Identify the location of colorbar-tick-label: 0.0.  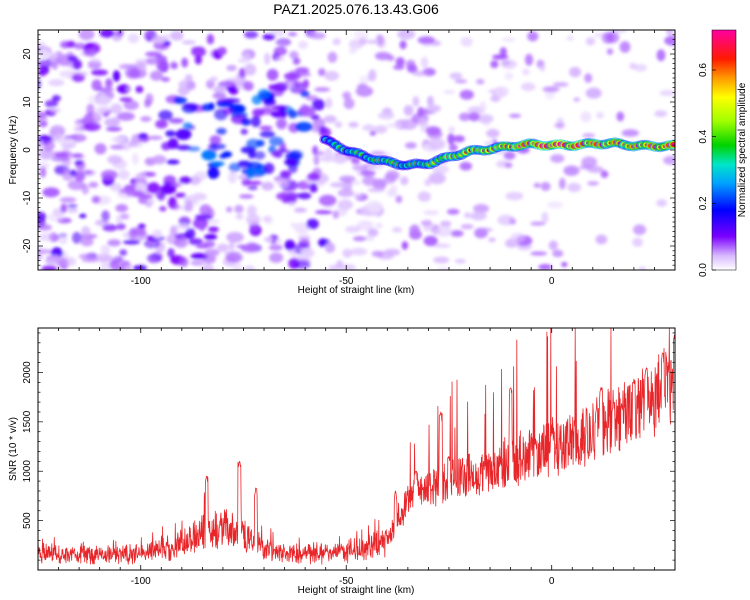
(703, 270).